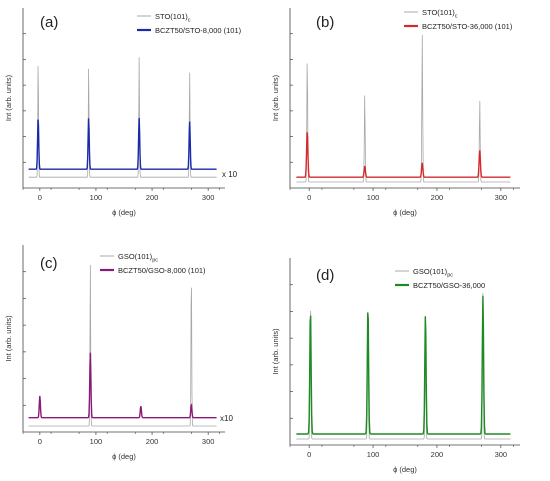  What do you see at coordinates (230, 174) in the screenshot?
I see `scale-annotation: x 10` at bounding box center [230, 174].